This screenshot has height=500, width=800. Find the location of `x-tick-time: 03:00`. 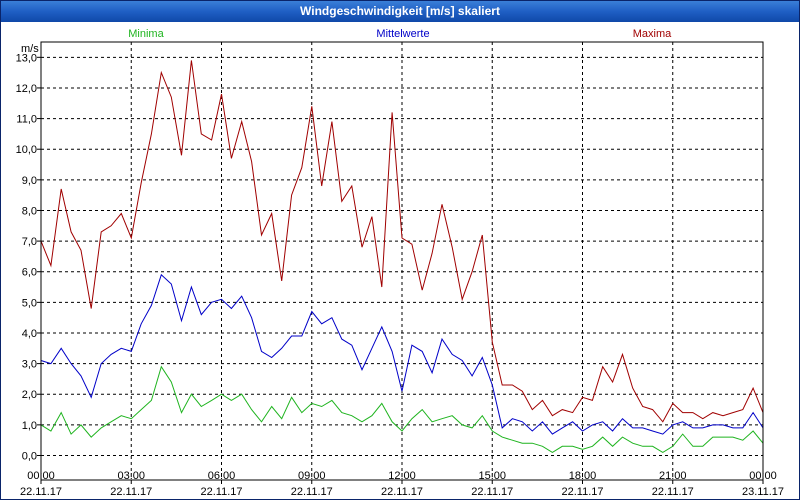

x-tick-time: 03:00 is located at coordinates (131, 476).